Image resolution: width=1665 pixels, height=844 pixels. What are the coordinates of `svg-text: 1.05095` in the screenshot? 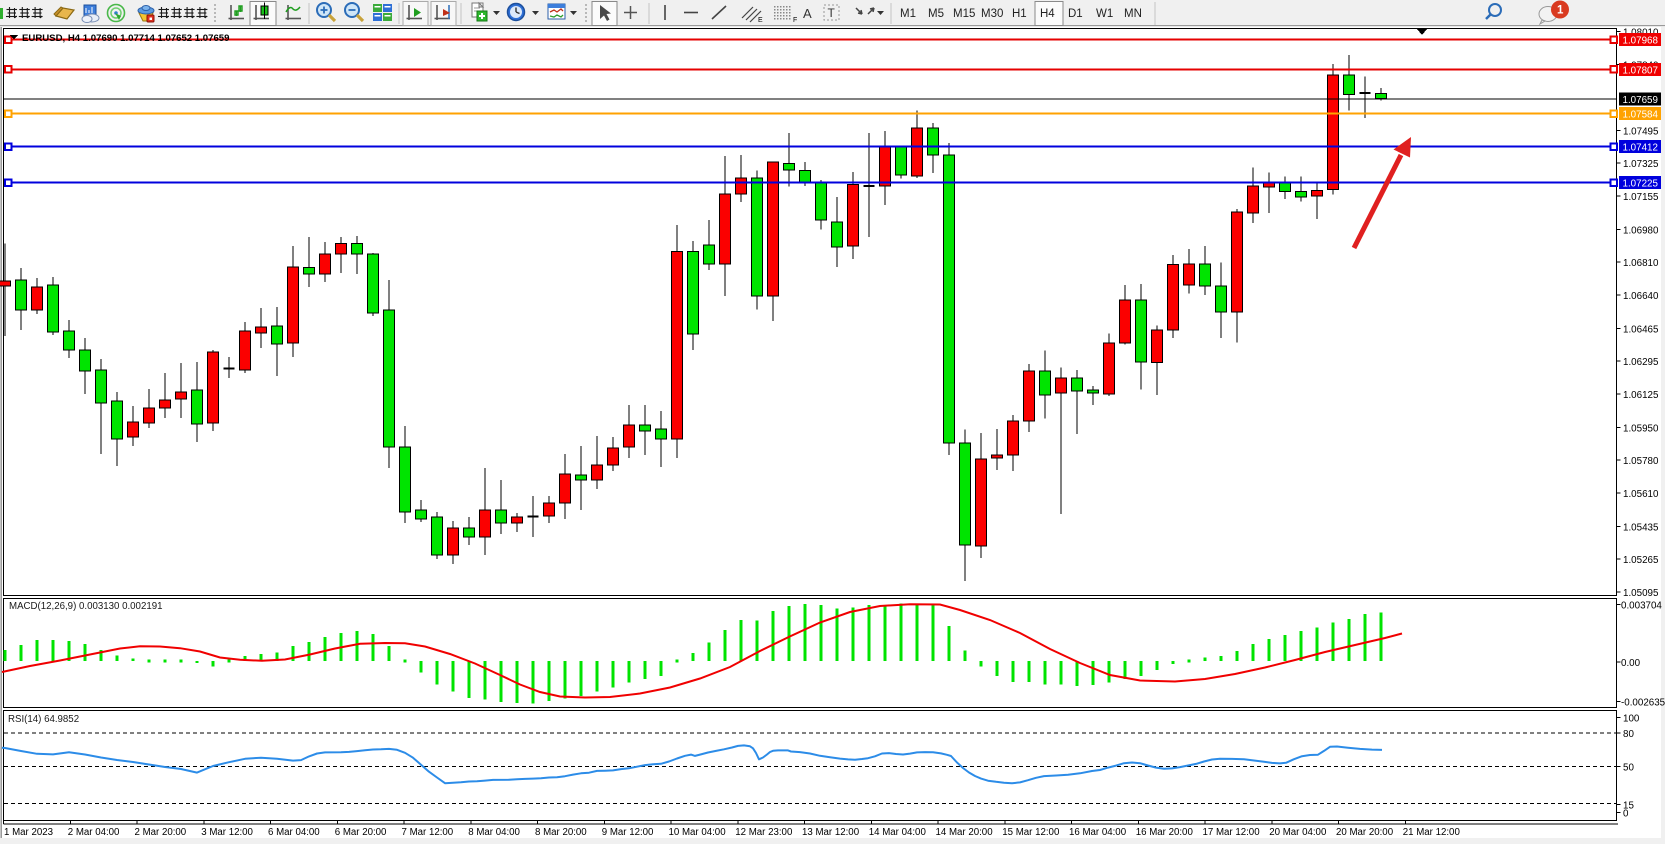 It's located at (1641, 593).